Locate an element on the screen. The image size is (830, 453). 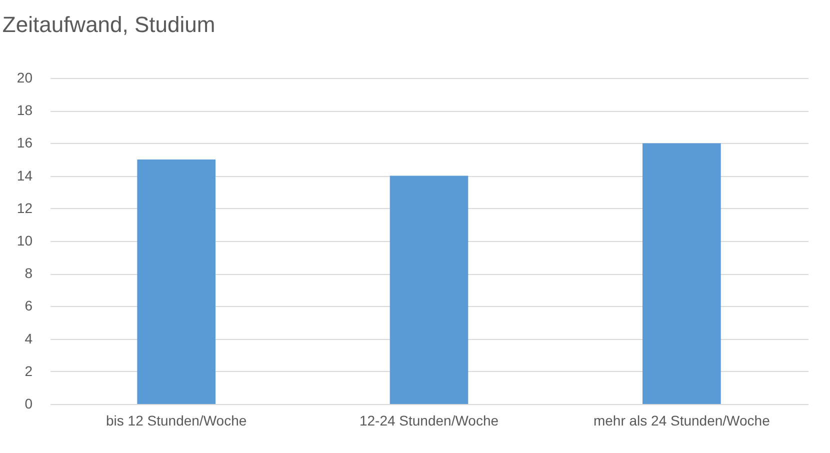
chart-title: Zeitaufwand, Studium is located at coordinates (109, 24).